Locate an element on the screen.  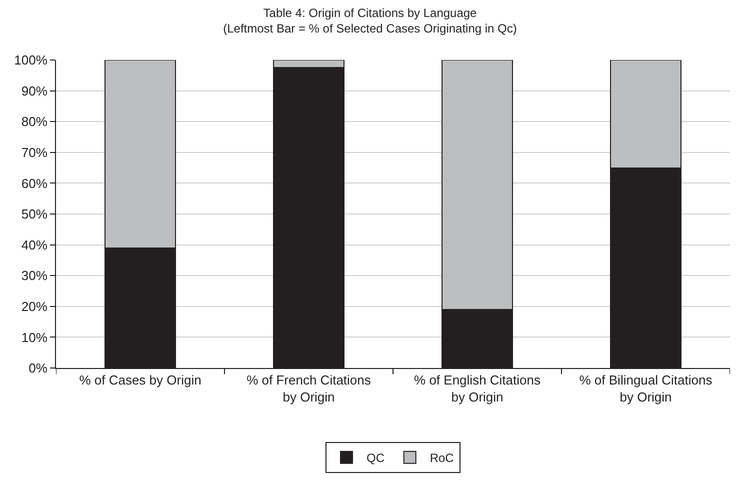
y-tick-label: 60% is located at coordinates (34, 183).